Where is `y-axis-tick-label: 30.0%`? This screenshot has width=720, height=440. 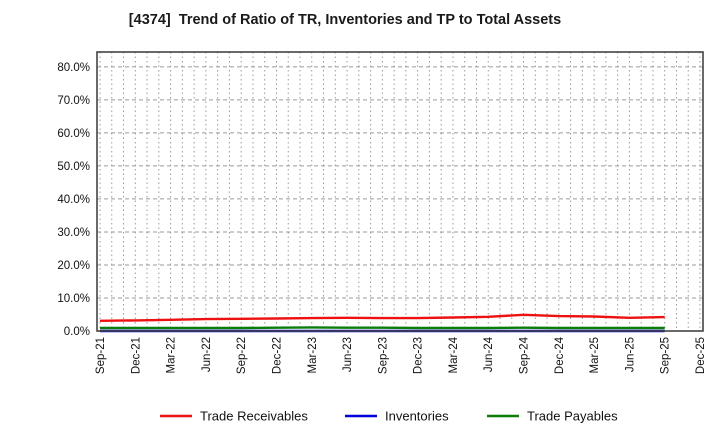 y-axis-tick-label: 30.0% is located at coordinates (73, 233).